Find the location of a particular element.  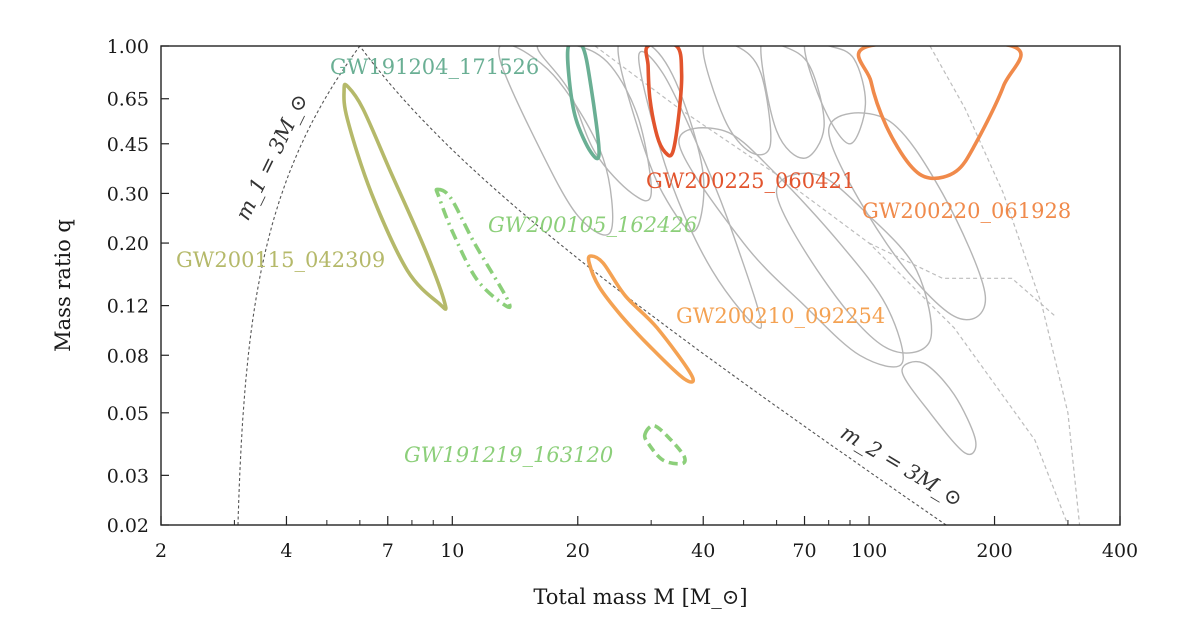

x-tick-label: 40 is located at coordinates (703, 551).